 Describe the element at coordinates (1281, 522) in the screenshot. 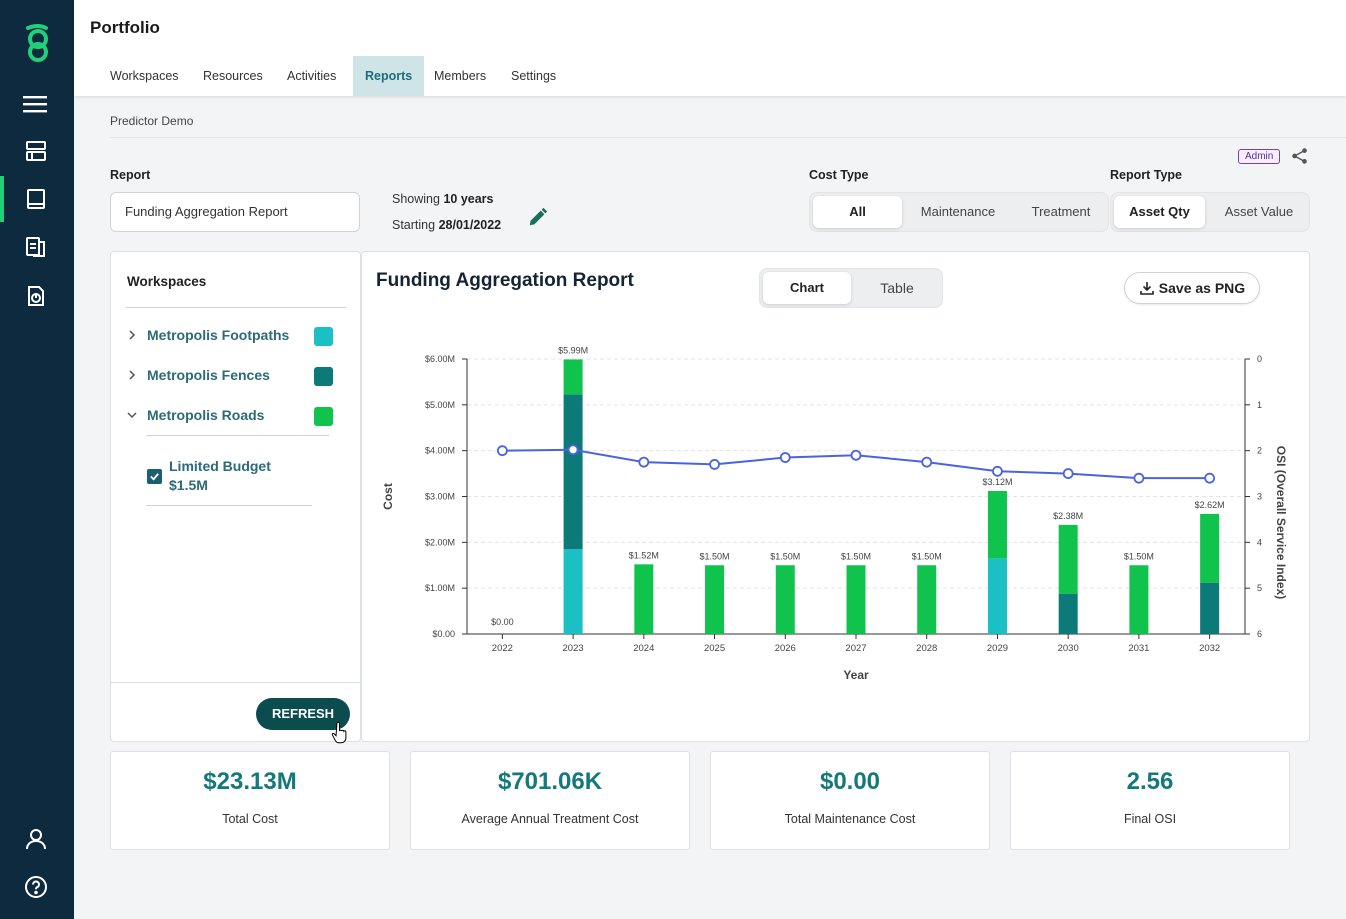

I see `y2-axis-label: OSI (Overall Service Index)` at that location.